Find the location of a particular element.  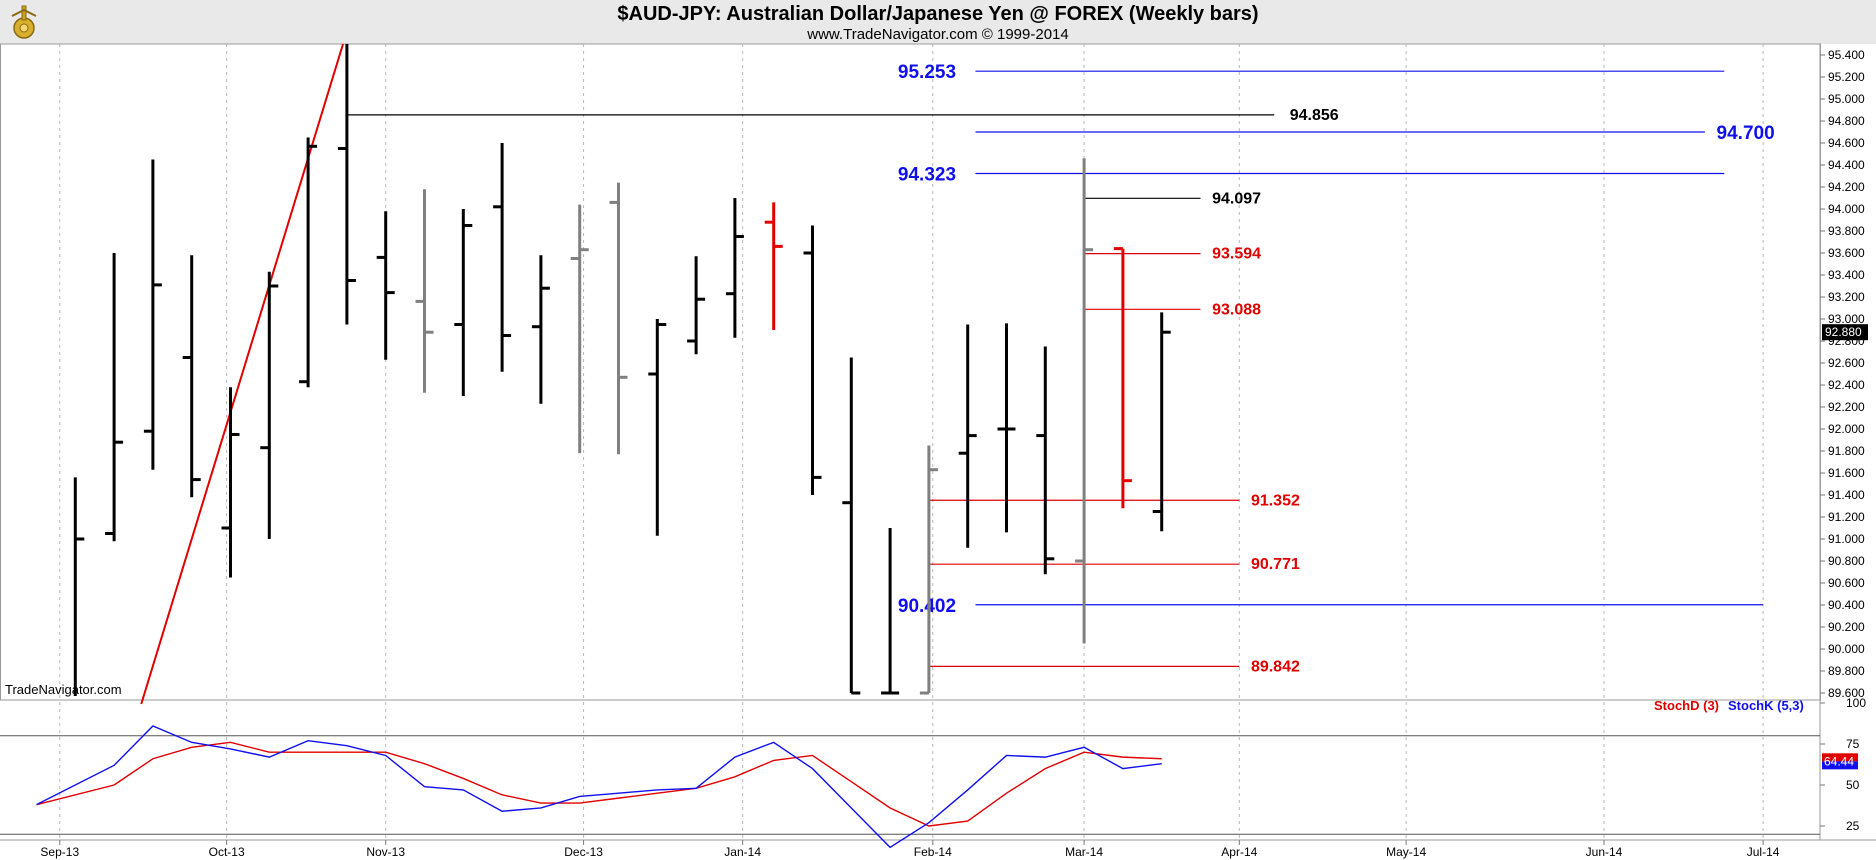

y-tick-label: 91.600 is located at coordinates (1846, 473).